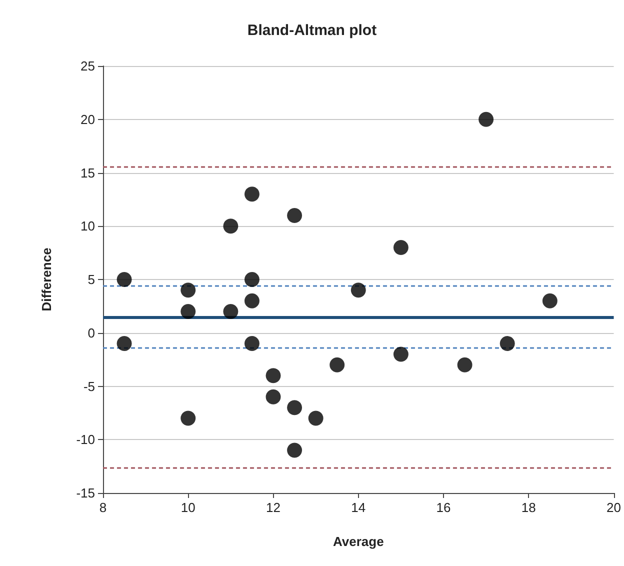 The width and height of the screenshot is (624, 566). What do you see at coordinates (89, 386) in the screenshot?
I see `y-tick-label: -5` at bounding box center [89, 386].